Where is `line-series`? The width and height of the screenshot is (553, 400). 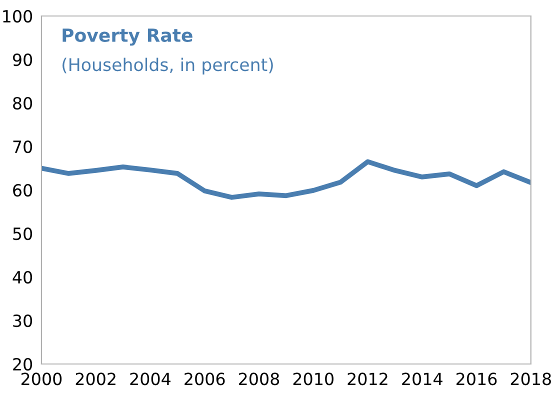 line-series is located at coordinates (286, 179).